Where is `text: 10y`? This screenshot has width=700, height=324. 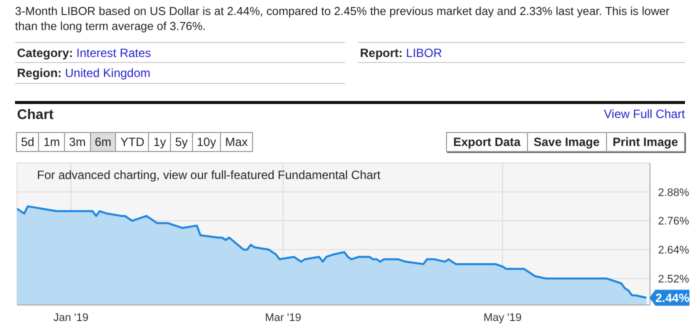 text: 10y is located at coordinates (207, 142).